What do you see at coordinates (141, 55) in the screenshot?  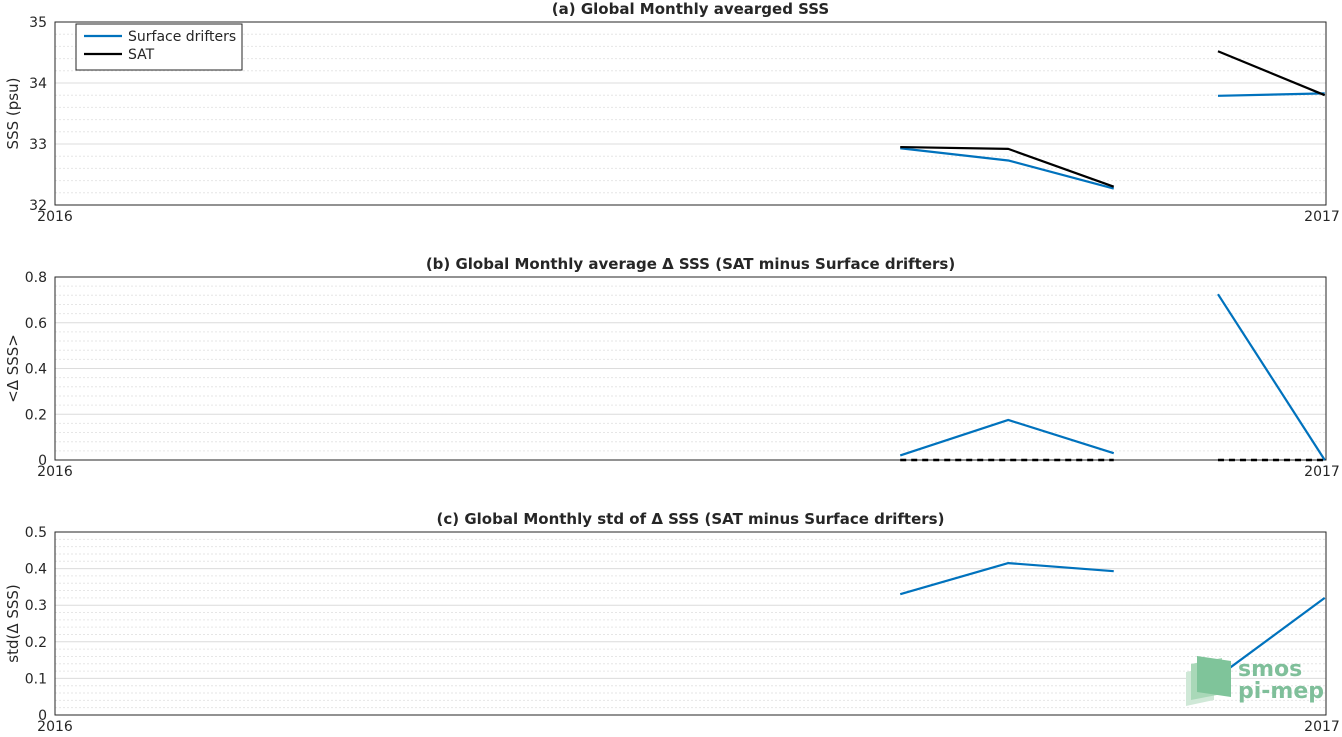 I see `legend-entry: SAT` at bounding box center [141, 55].